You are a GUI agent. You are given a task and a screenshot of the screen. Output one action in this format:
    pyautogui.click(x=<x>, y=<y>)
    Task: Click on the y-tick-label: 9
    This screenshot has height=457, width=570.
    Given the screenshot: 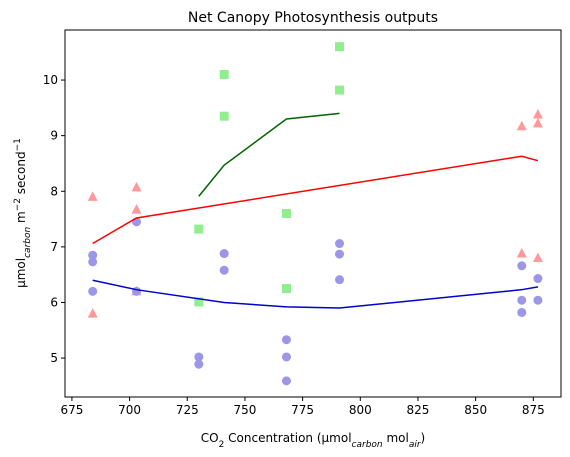 What is the action you would take?
    pyautogui.click(x=54, y=136)
    